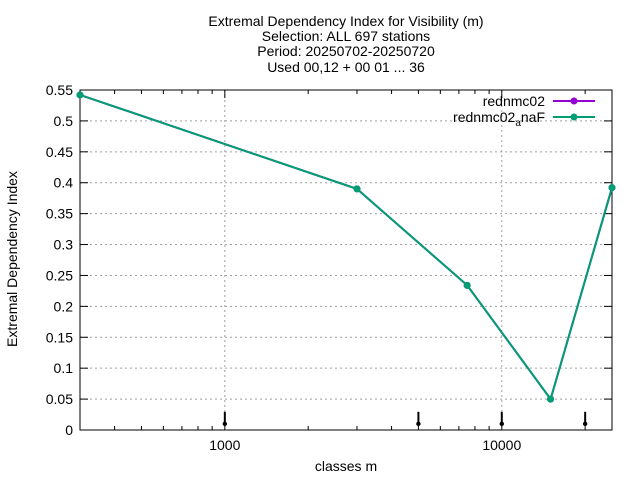 Image resolution: width=640 pixels, height=480 pixels. I want to click on y-tick-label: 0.2, so click(64, 306).